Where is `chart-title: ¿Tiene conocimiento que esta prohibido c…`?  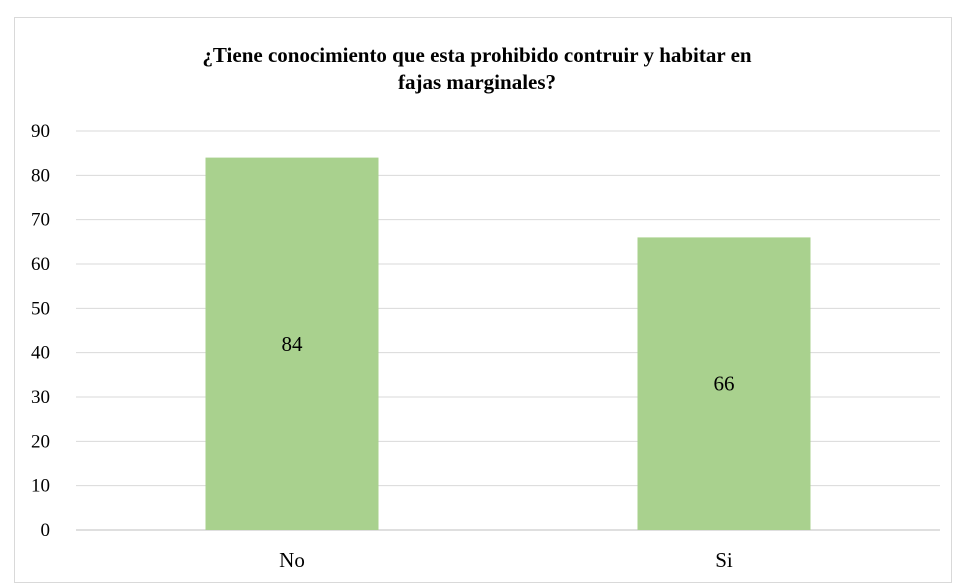 chart-title: ¿Tiene conocimiento que esta prohibido c… is located at coordinates (477, 69).